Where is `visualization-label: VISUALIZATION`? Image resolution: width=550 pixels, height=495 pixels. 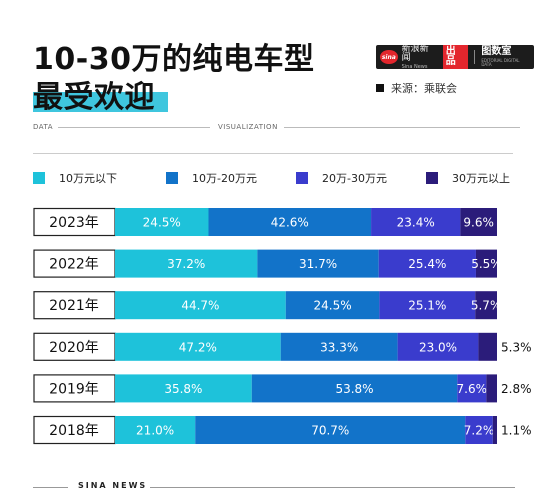 visualization-label: VISUALIZATION is located at coordinates (248, 127).